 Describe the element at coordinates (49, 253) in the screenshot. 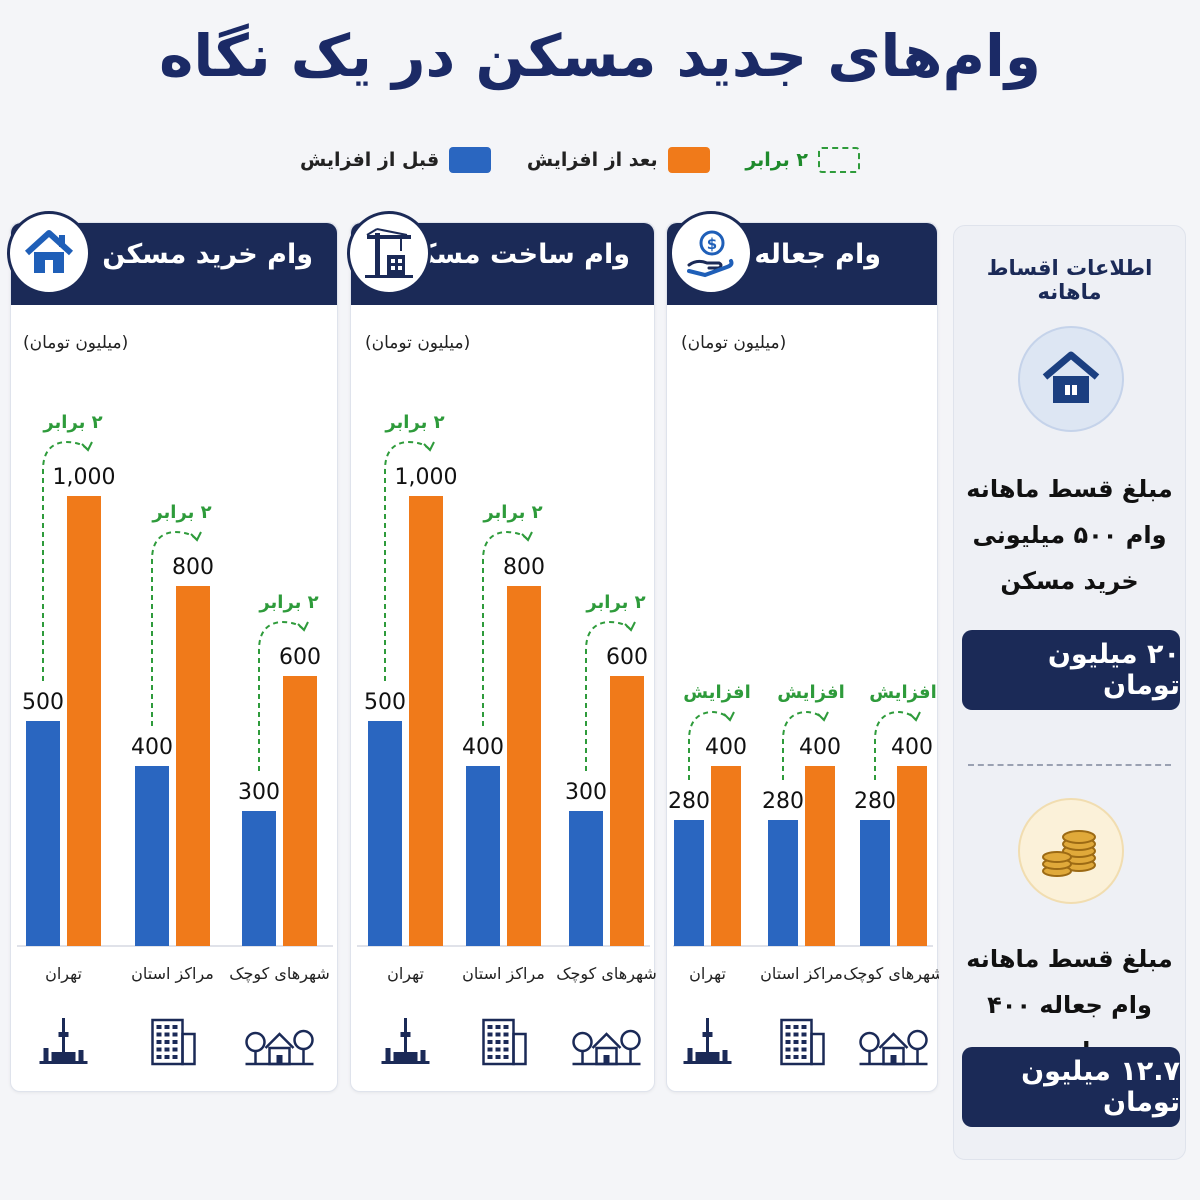

I see `house-icon` at that location.